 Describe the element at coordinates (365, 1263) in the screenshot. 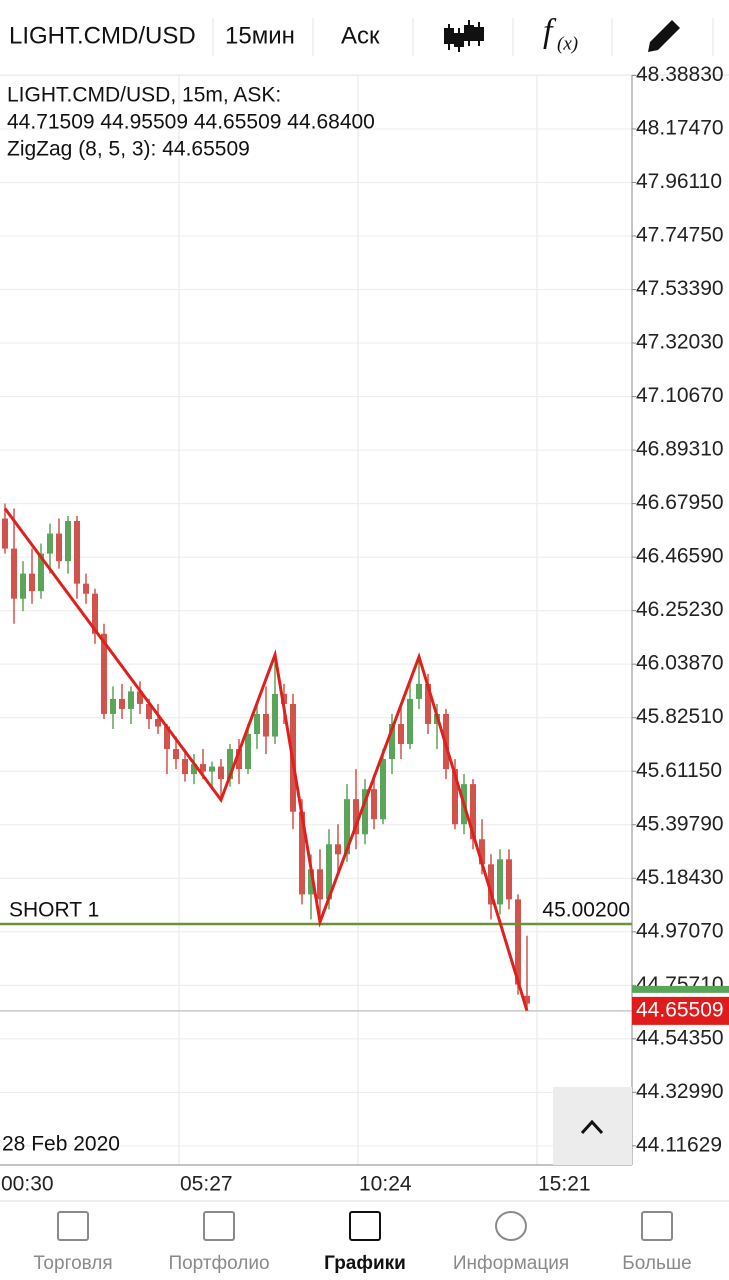

I see `nav-label: Графики` at that location.